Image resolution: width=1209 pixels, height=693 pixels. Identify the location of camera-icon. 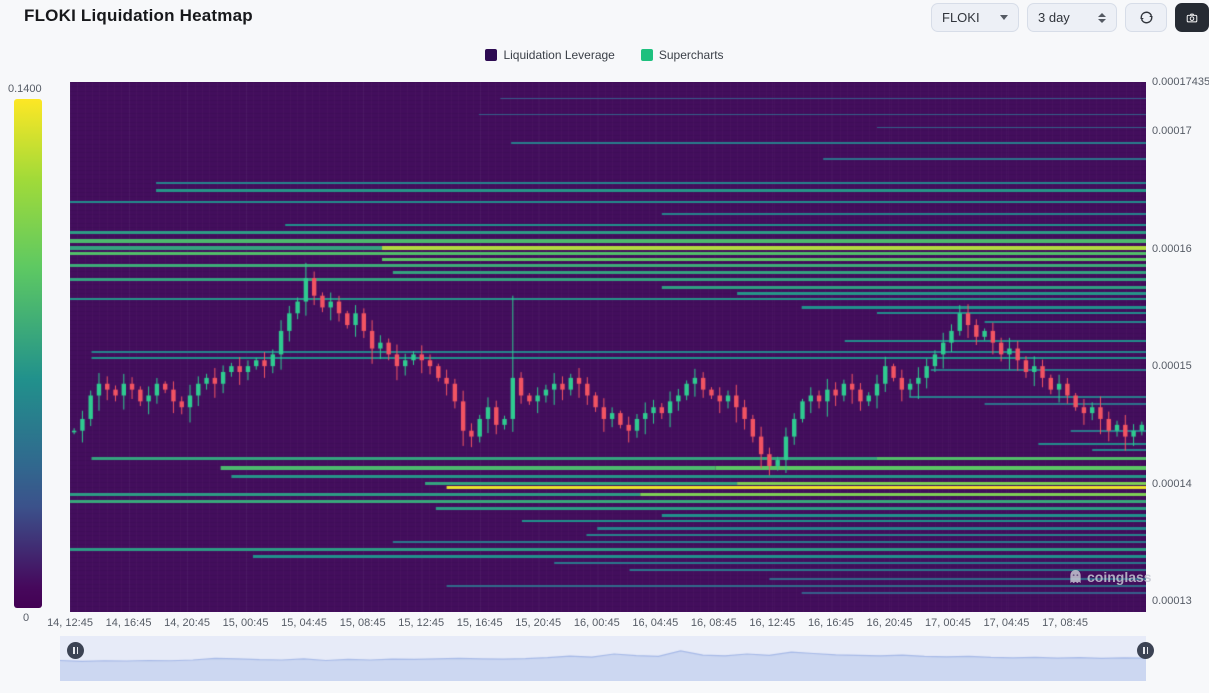
(1192, 17).